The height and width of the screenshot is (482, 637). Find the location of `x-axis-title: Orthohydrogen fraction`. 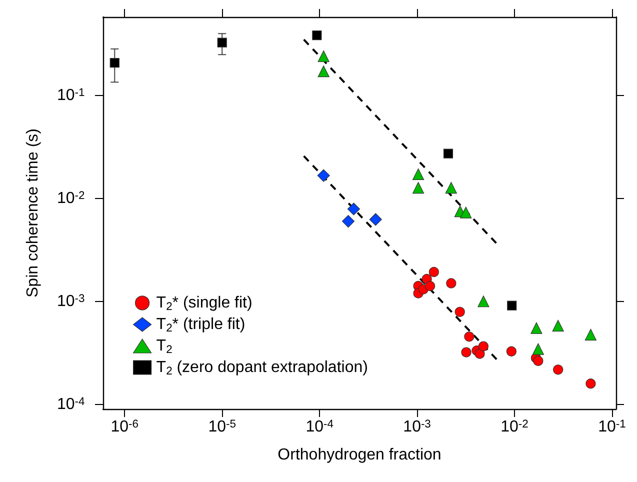

x-axis-title: Orthohydrogen fraction is located at coordinates (360, 455).